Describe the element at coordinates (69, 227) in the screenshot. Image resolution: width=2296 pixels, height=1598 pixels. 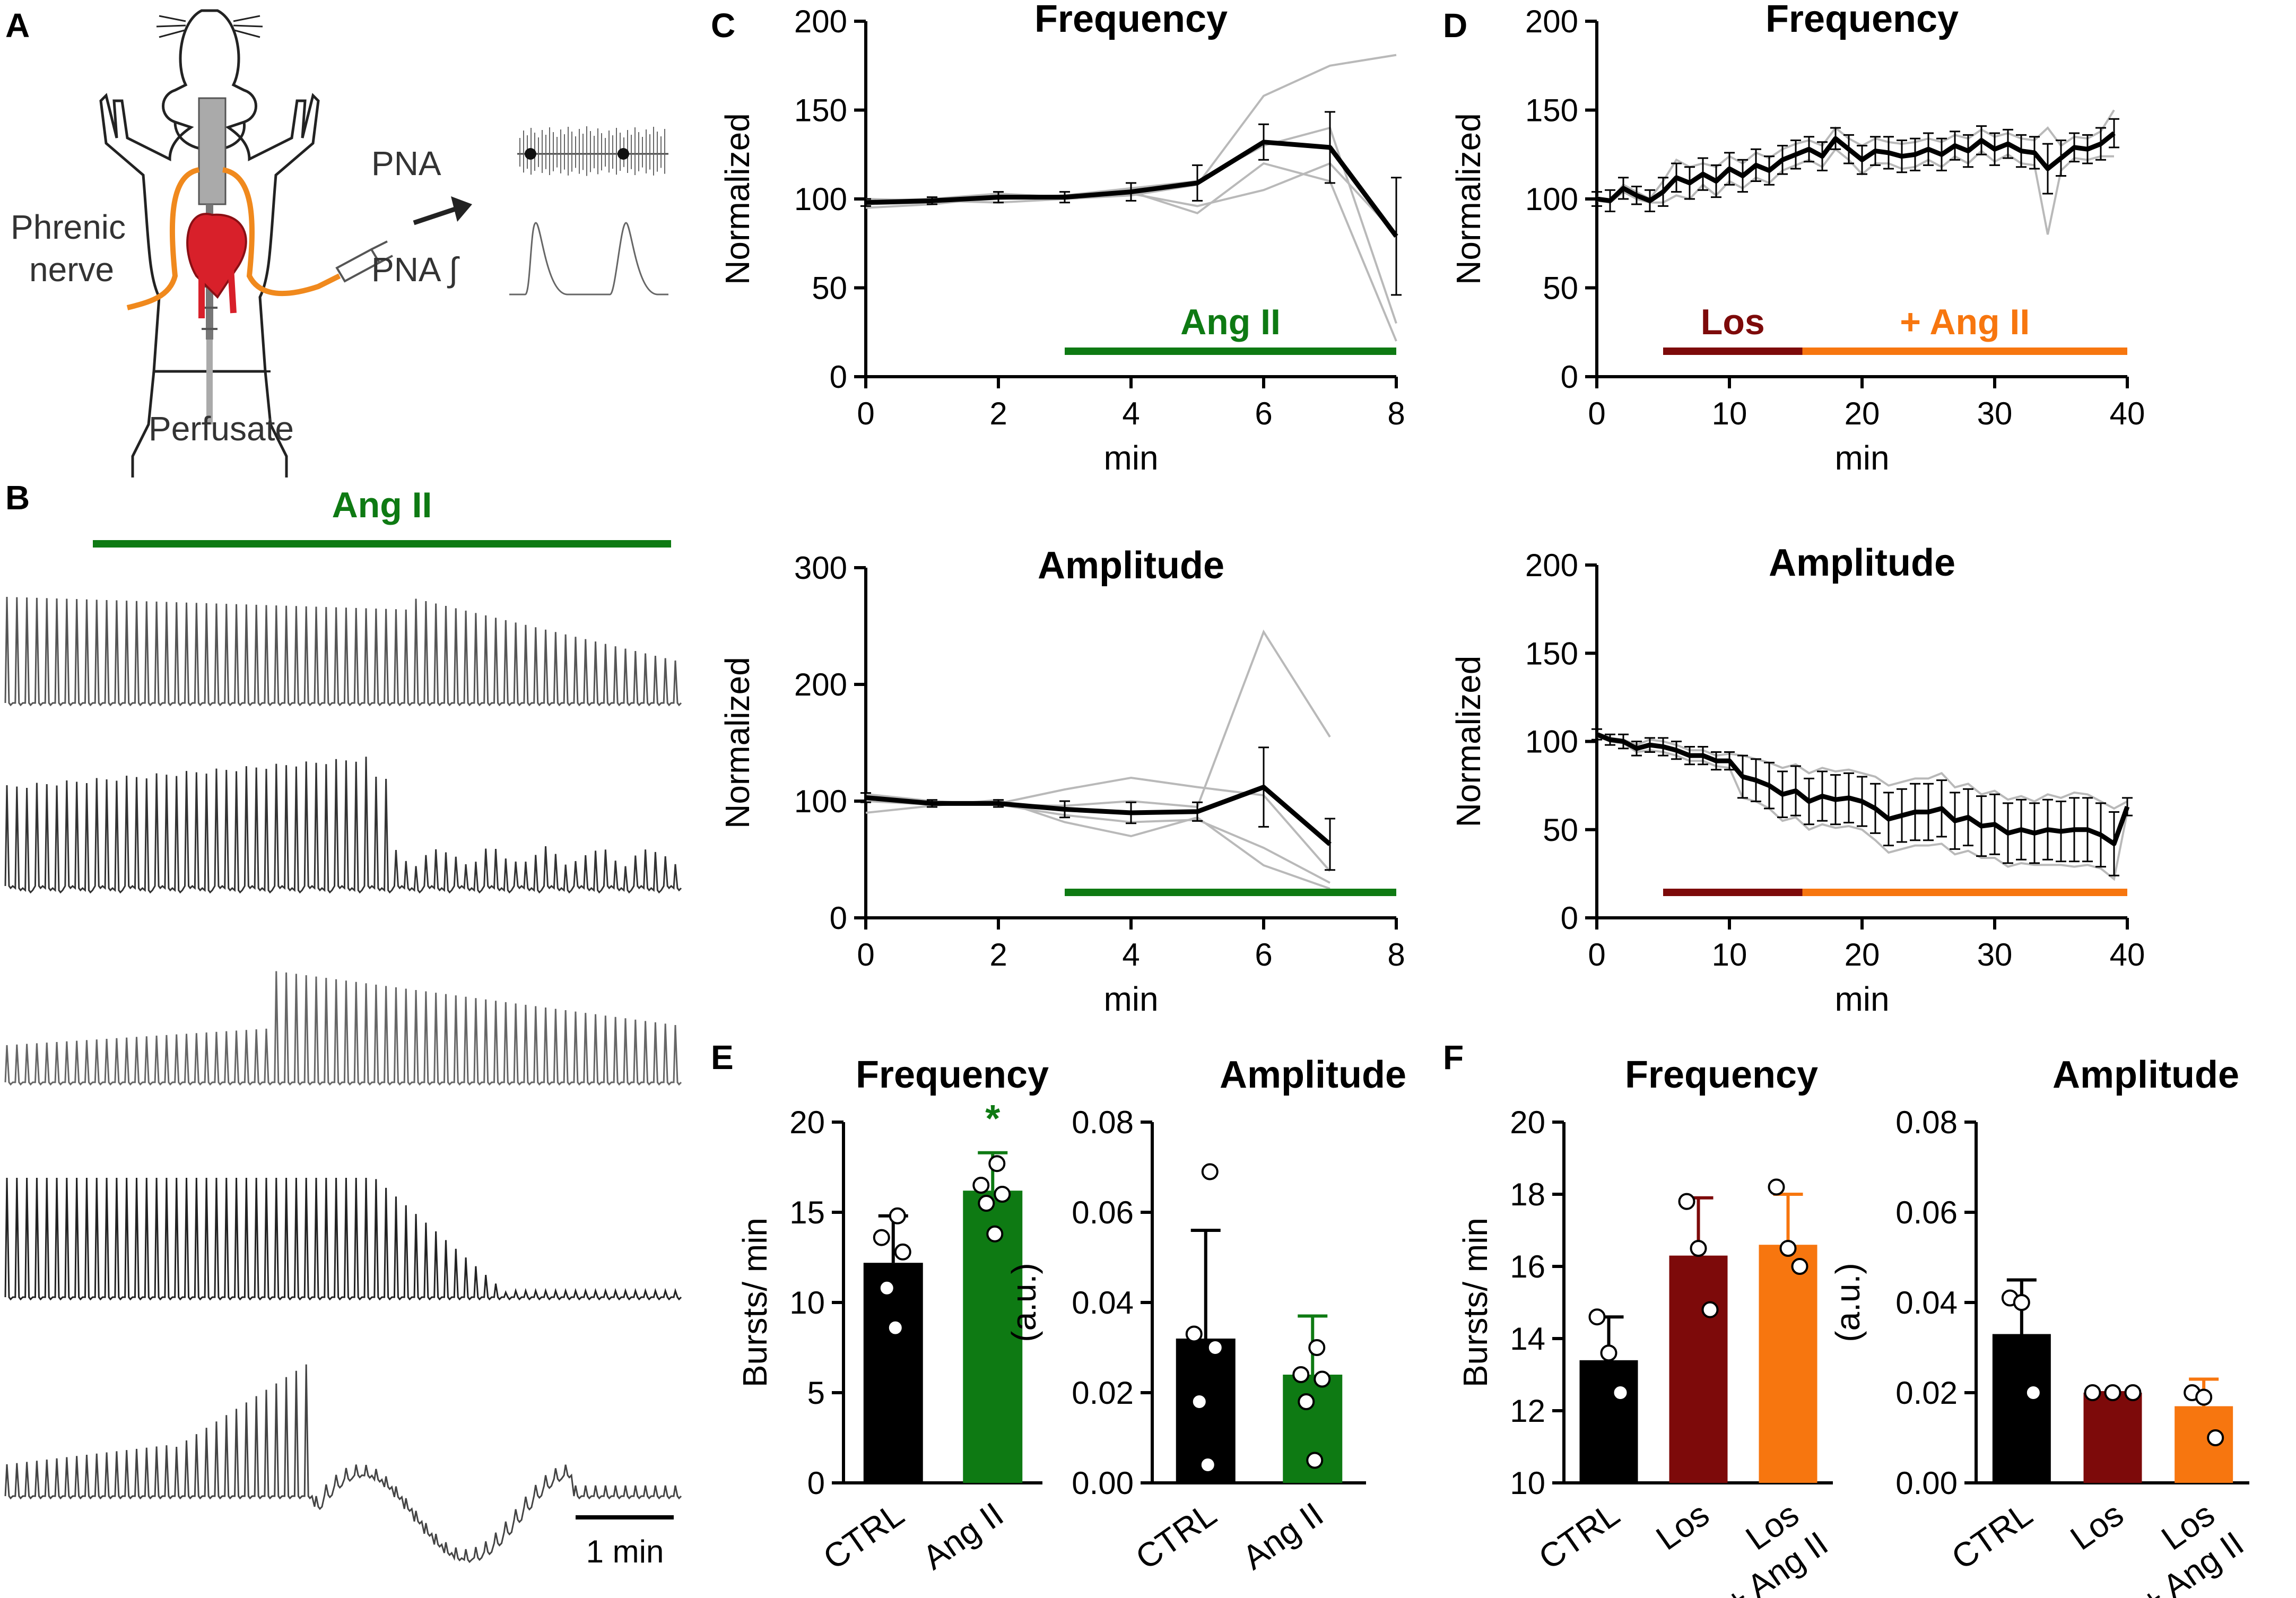
I see `phrenic-label-line1: Phrenic` at that location.